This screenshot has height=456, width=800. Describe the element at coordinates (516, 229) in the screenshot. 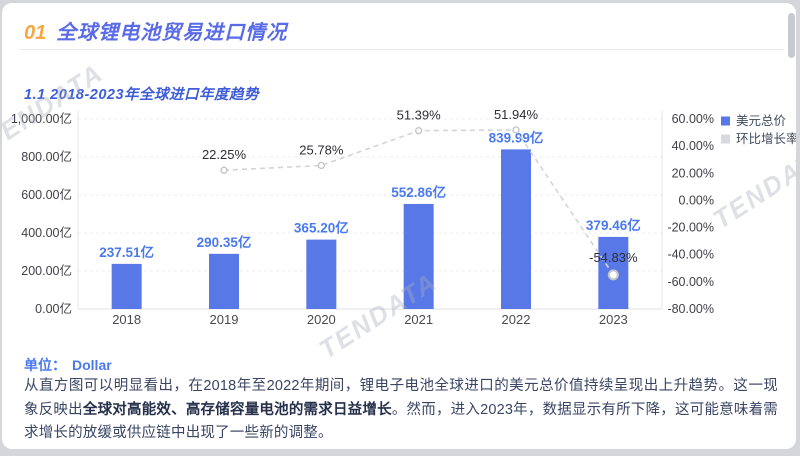

I see `bar-2022` at that location.